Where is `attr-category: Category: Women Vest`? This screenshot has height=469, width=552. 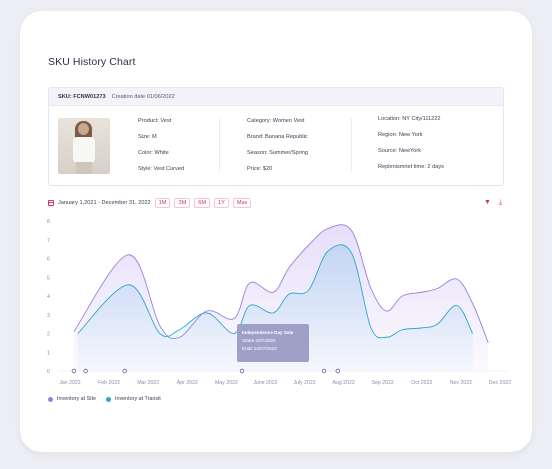 attr-category: Category: Women Vest is located at coordinates (276, 121).